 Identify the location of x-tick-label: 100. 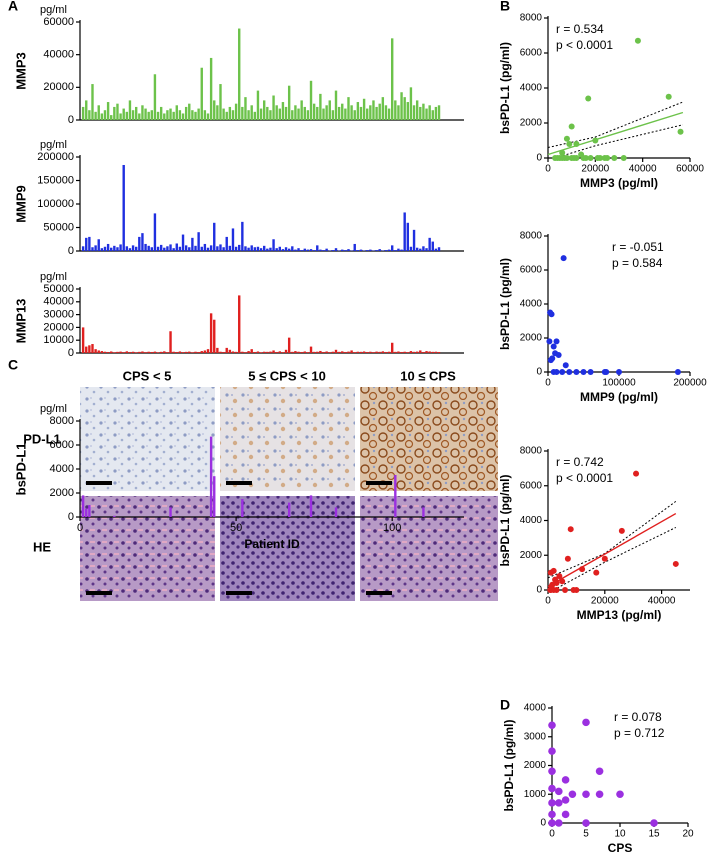
(392, 528).